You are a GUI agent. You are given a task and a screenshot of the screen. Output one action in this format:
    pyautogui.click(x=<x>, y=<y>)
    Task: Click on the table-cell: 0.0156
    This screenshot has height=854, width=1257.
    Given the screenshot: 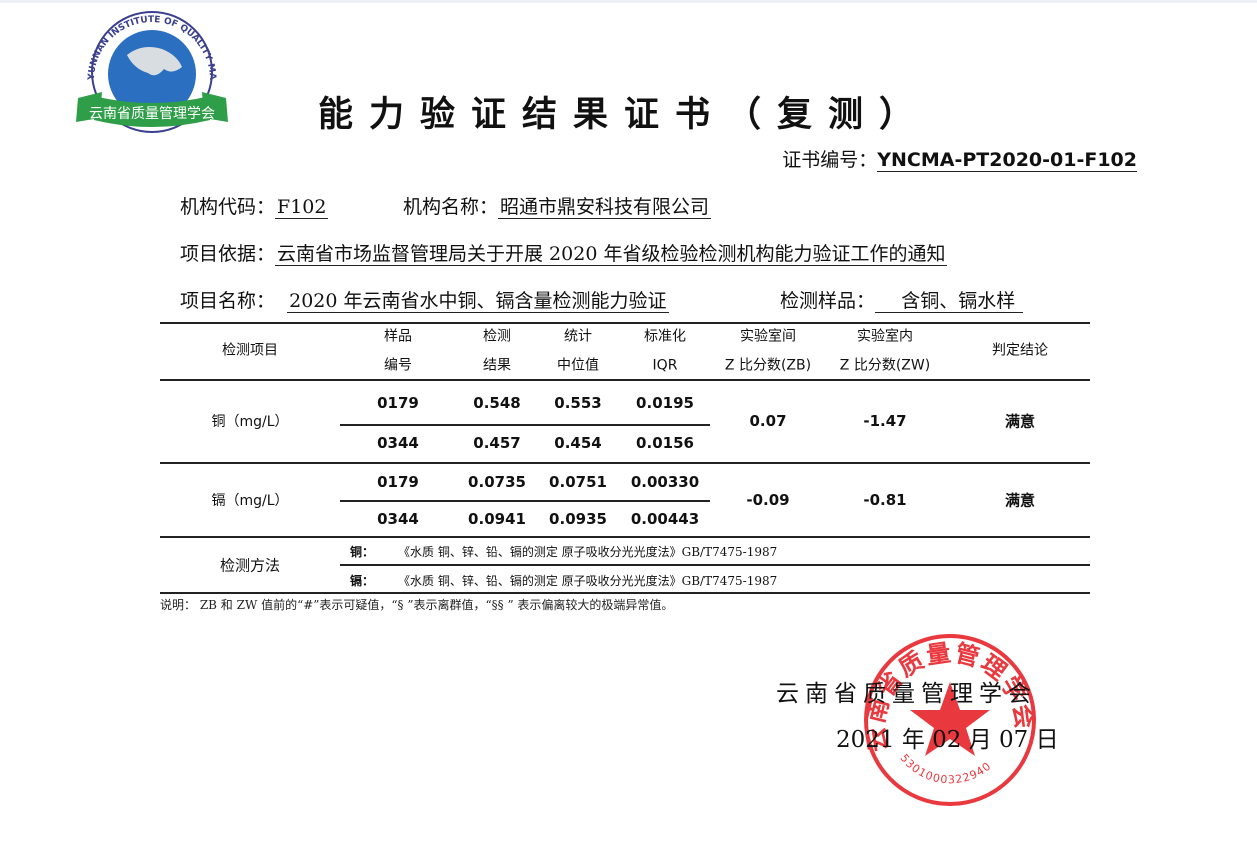 What is the action you would take?
    pyautogui.click(x=665, y=443)
    